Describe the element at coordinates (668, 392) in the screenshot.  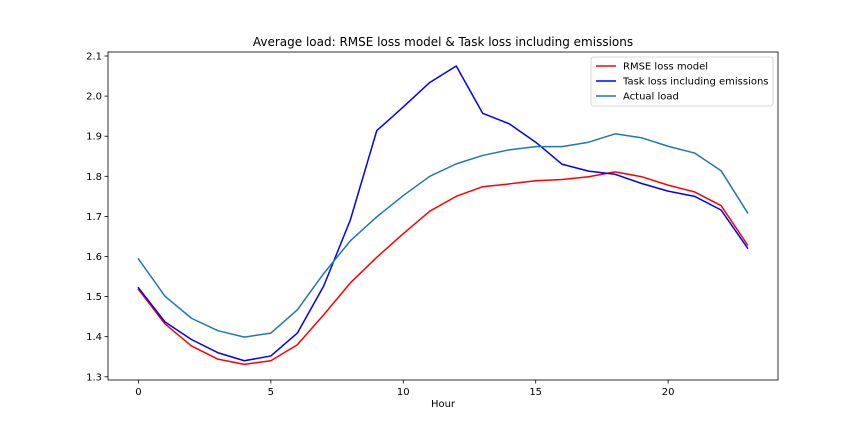
I see `x-tick-label: 20` at that location.